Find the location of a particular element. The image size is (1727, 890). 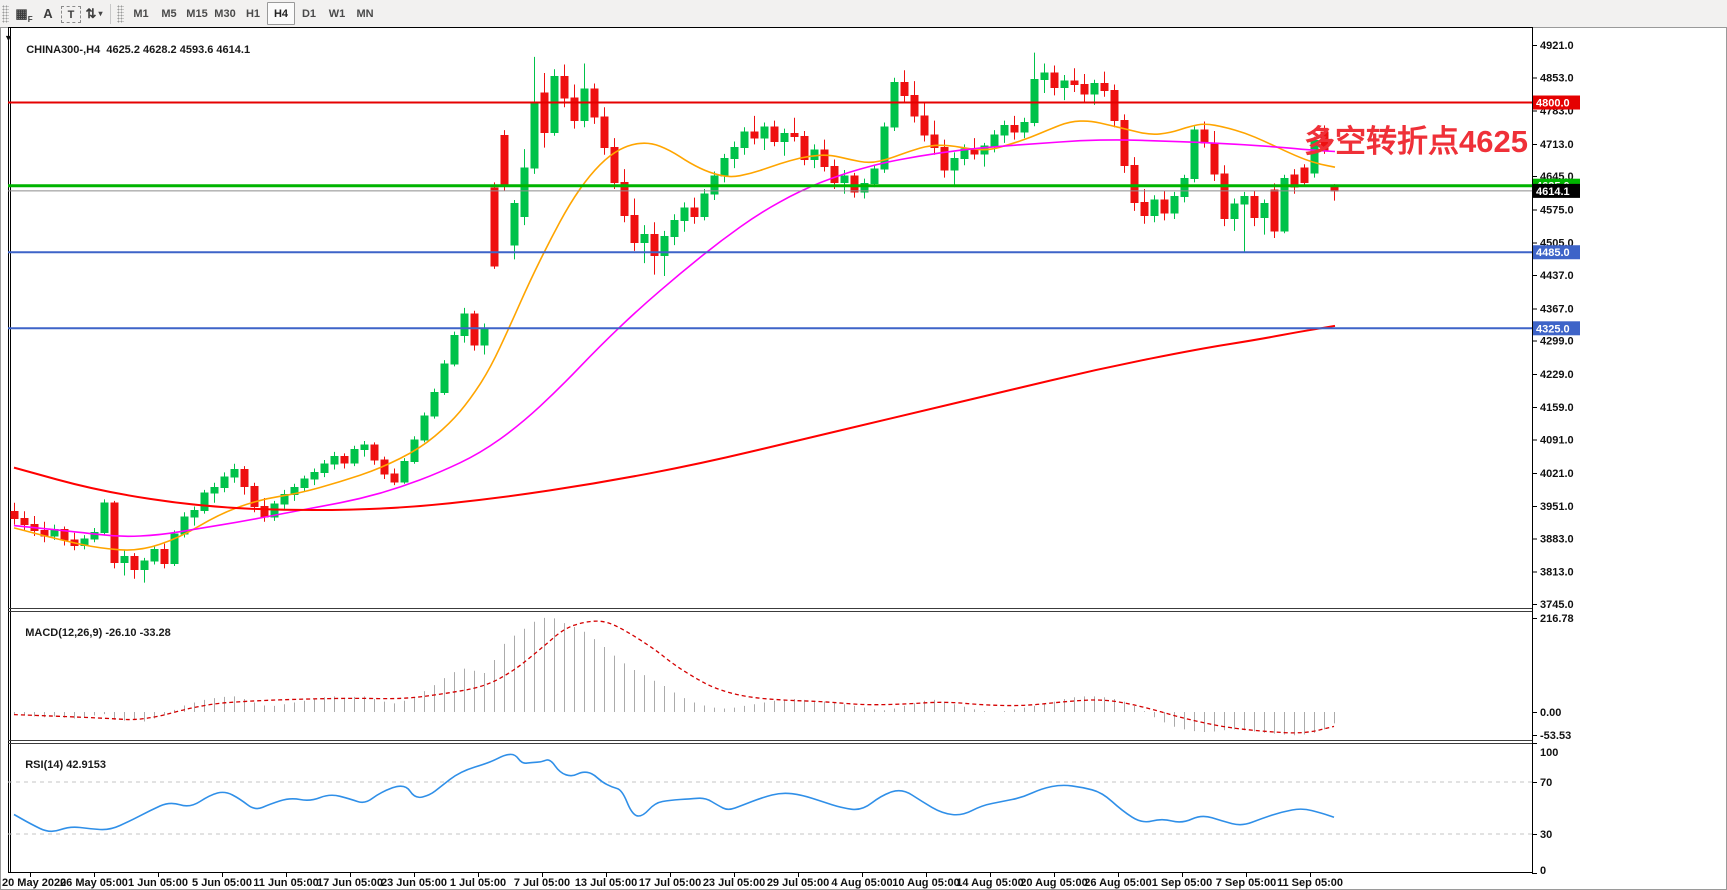

timeframe-d1-button: D1 is located at coordinates (309, 13).